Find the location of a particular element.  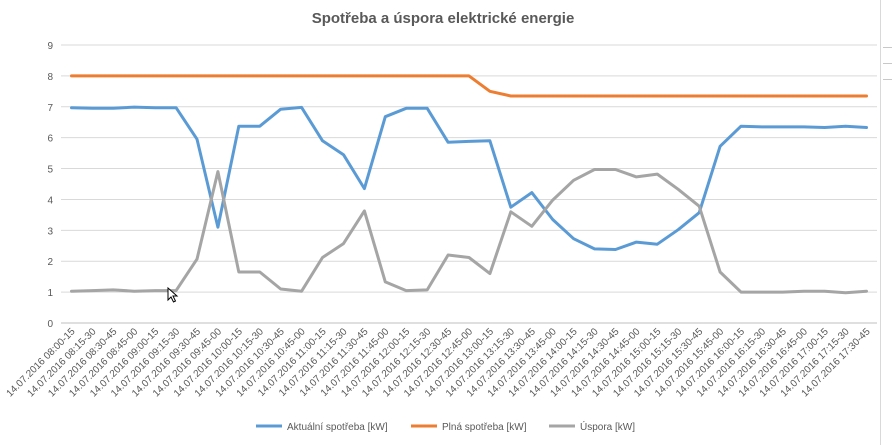

y-axis-tick-labels: 0 1 2 3 4 5 6 7 8 9 is located at coordinates (50, 185).